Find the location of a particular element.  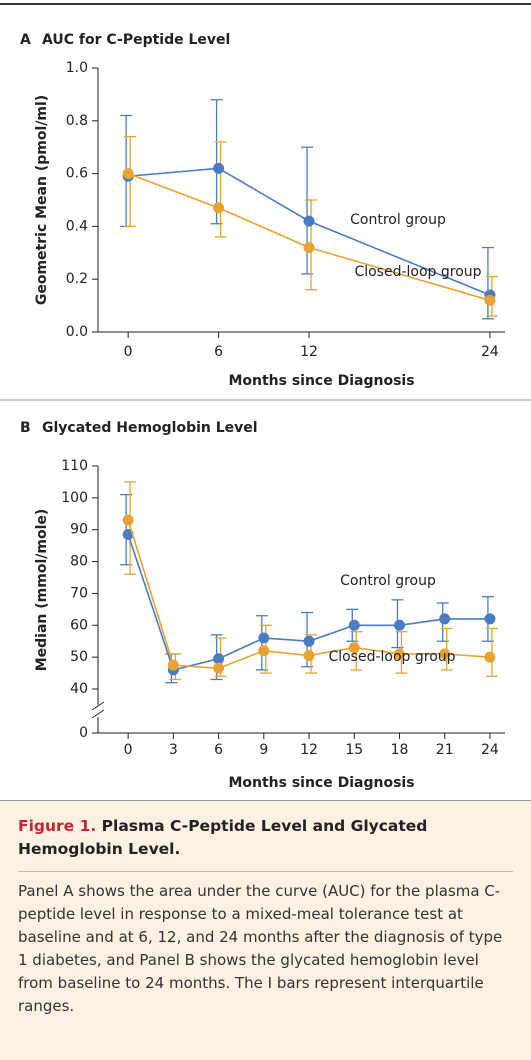

y-tick-label: 0.4 is located at coordinates (77, 226).